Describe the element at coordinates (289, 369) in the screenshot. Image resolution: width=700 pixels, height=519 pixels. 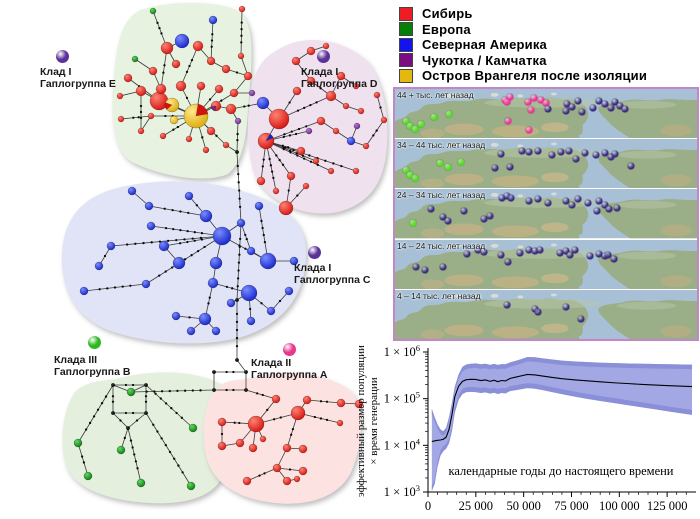
I see `clade-label: Клада II Гаплогруппа А` at that location.